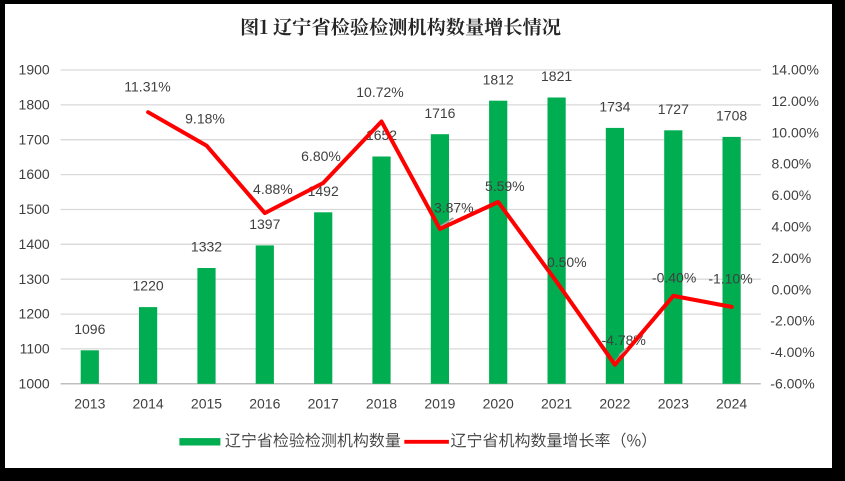 This screenshot has height=481, width=845. I want to click on svg-text: -2.00%, so click(792, 321).